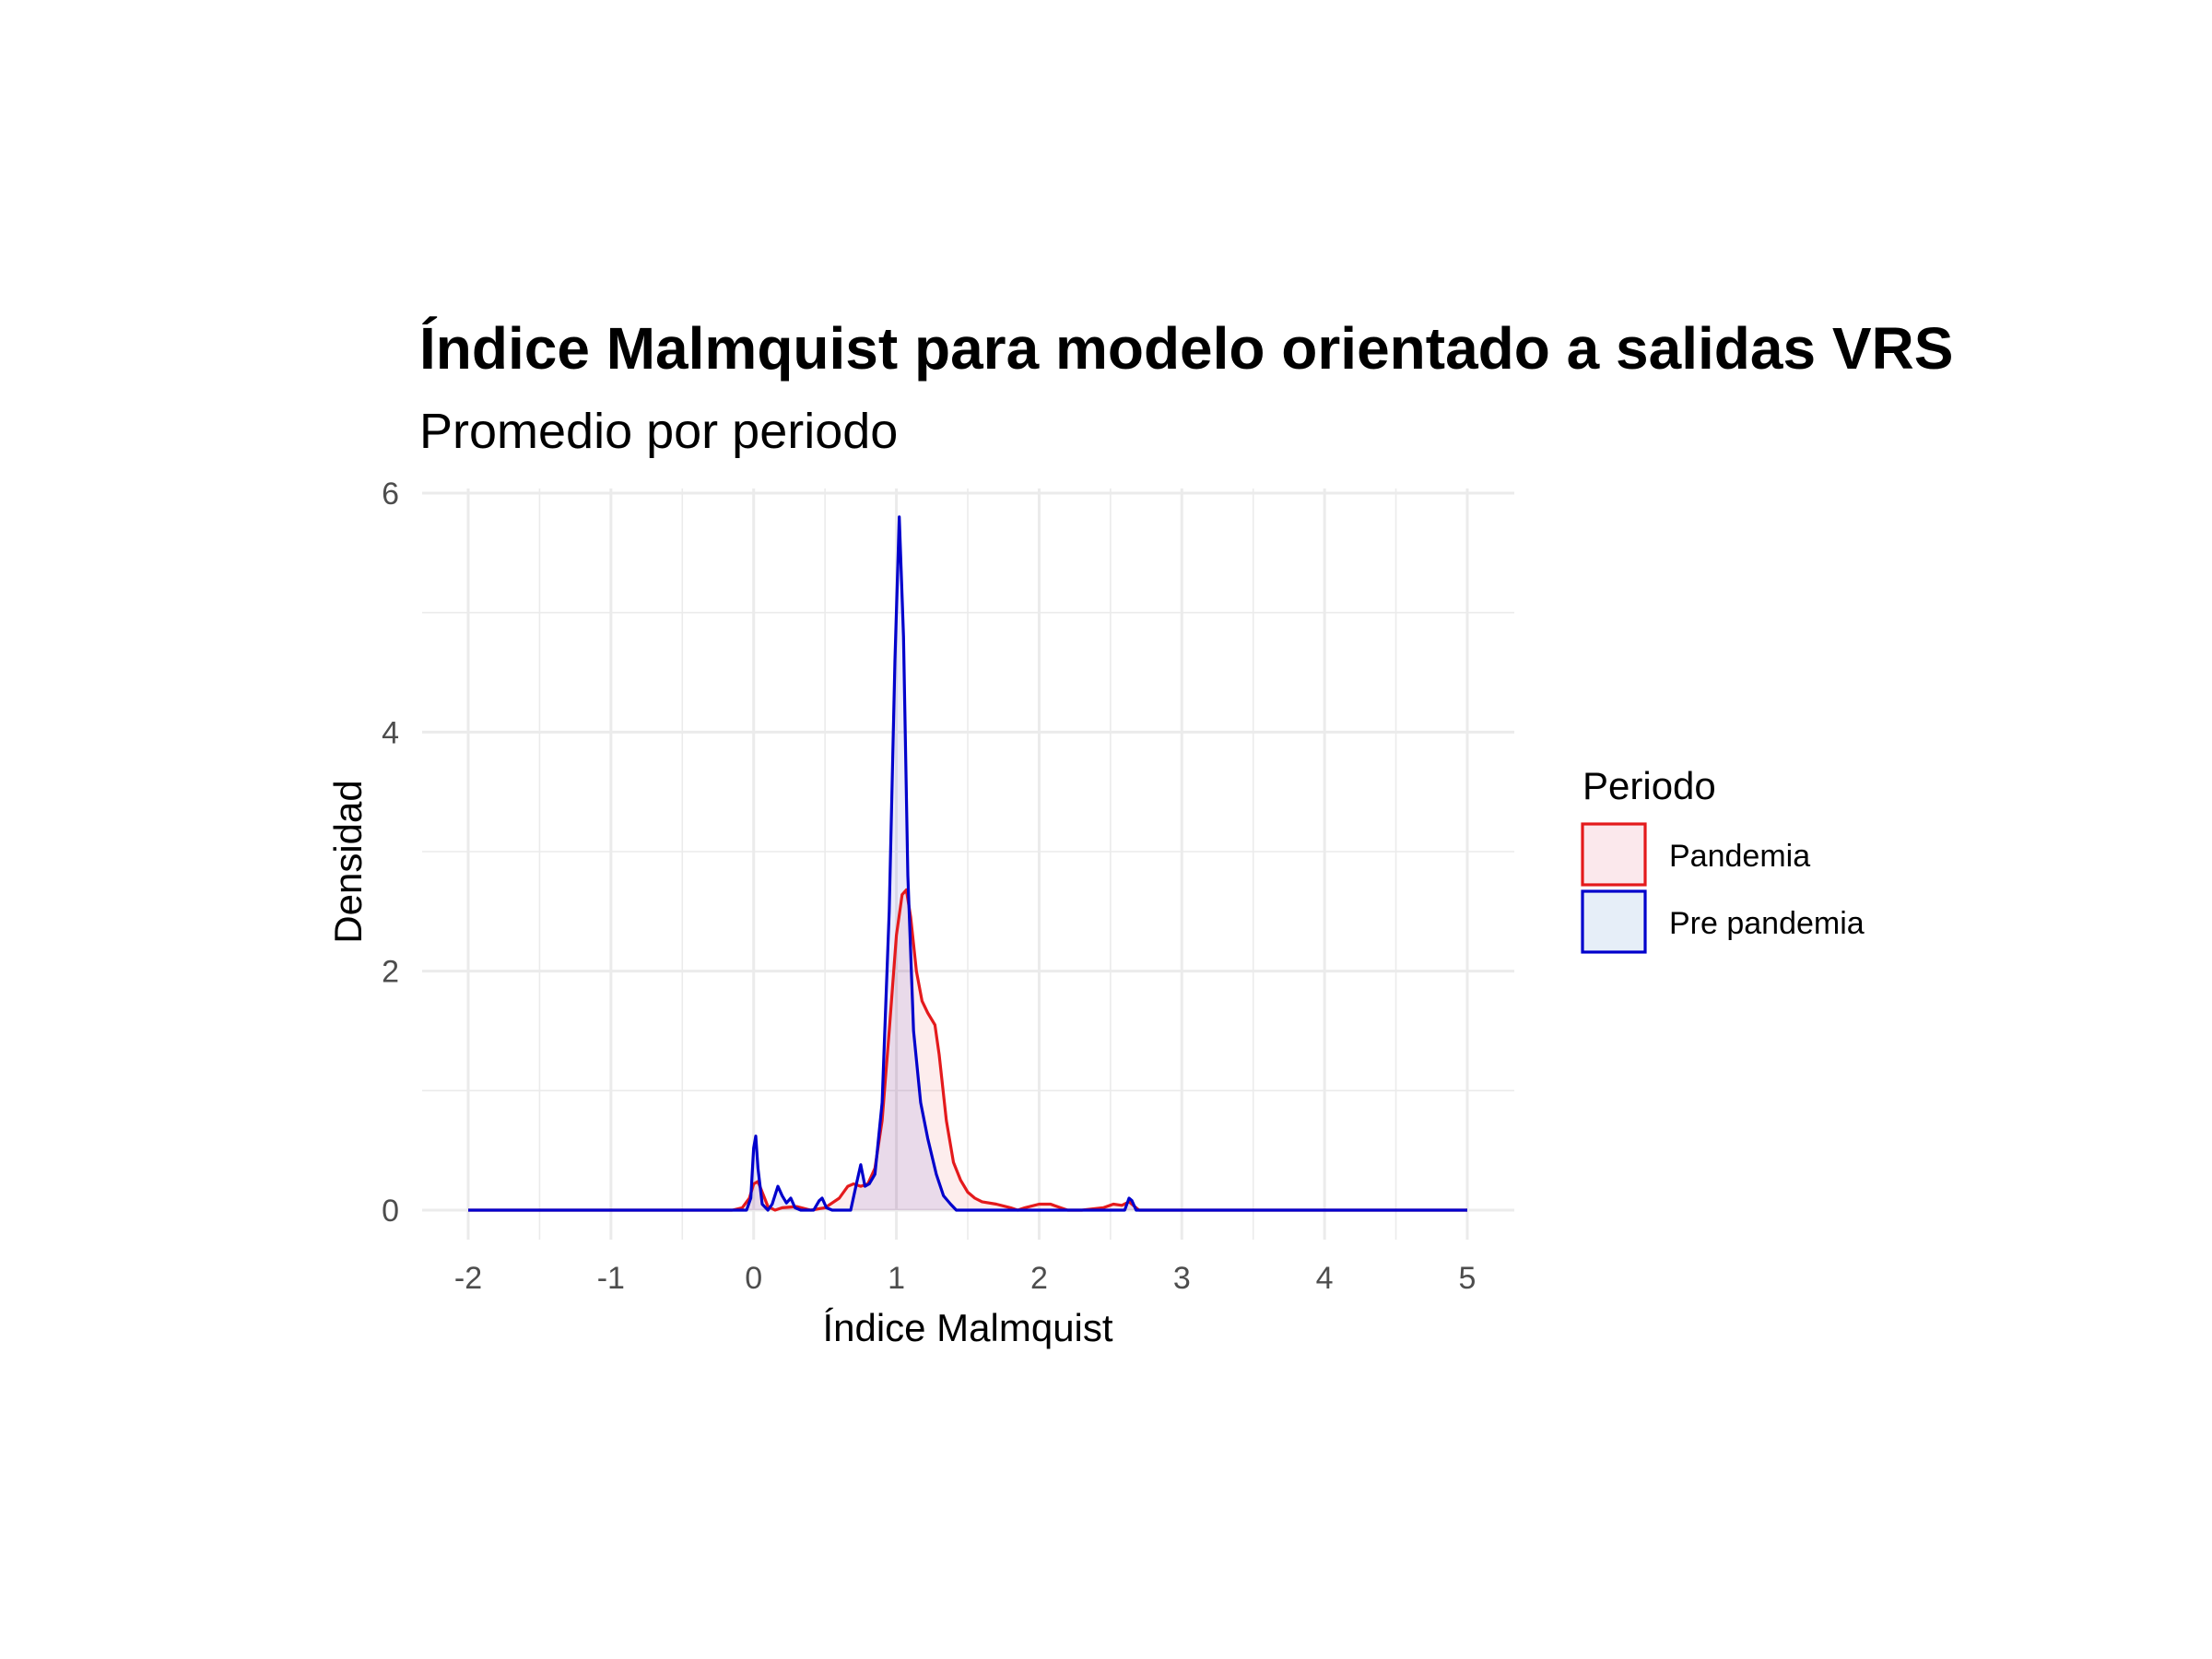  Describe the element at coordinates (658, 431) in the screenshot. I see `chart-subtitle: Promedio por periodo` at that location.